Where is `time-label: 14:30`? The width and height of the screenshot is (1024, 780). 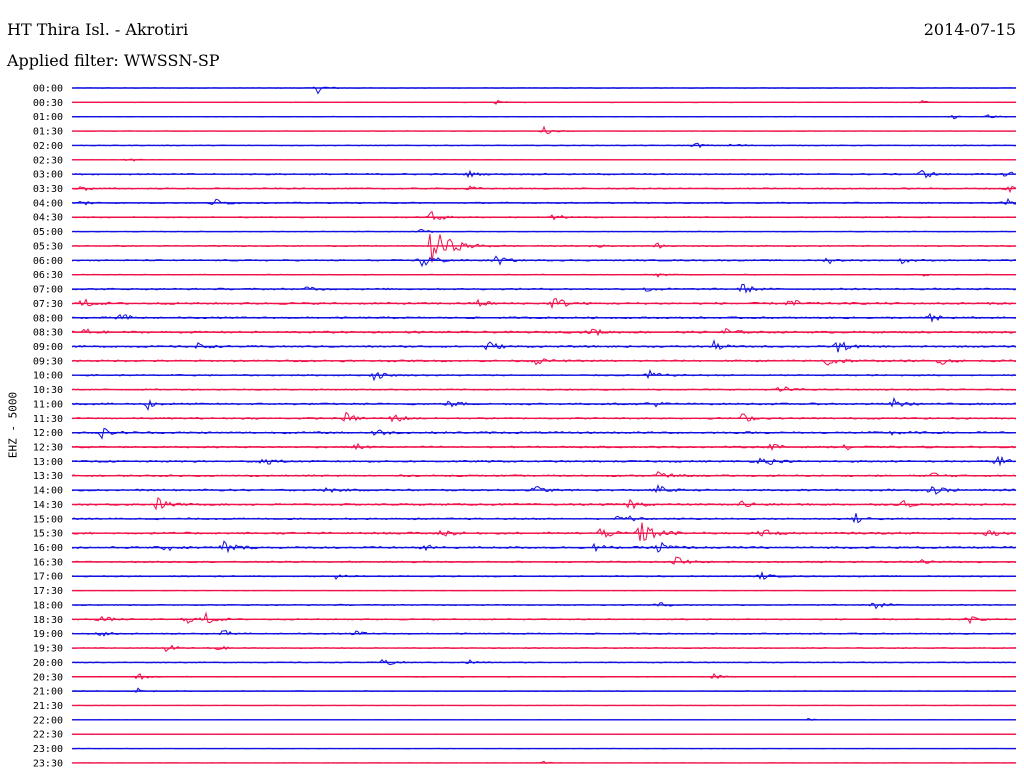
time-label: 14:30 is located at coordinates (48, 505).